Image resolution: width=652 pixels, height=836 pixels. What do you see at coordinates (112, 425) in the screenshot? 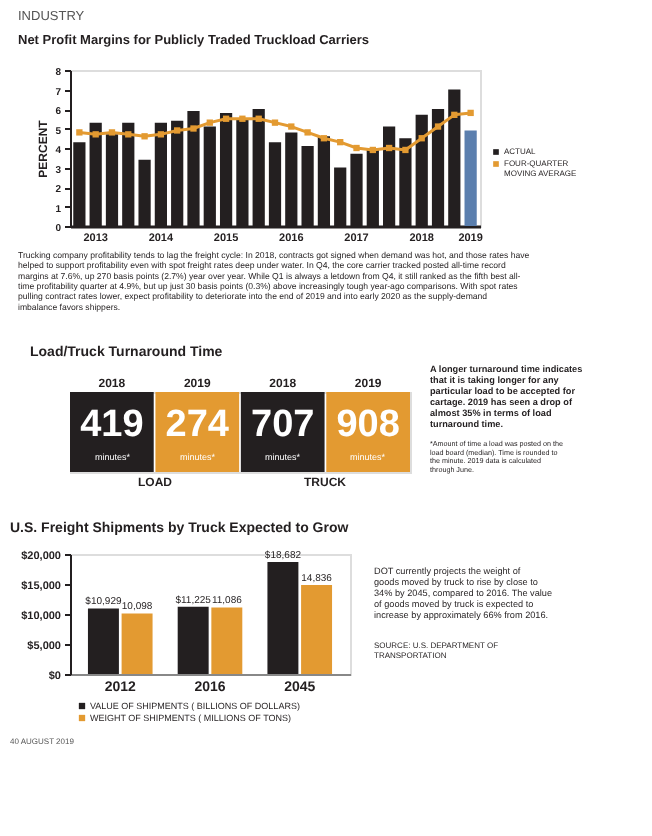
I see `data-label: 419` at bounding box center [112, 425].